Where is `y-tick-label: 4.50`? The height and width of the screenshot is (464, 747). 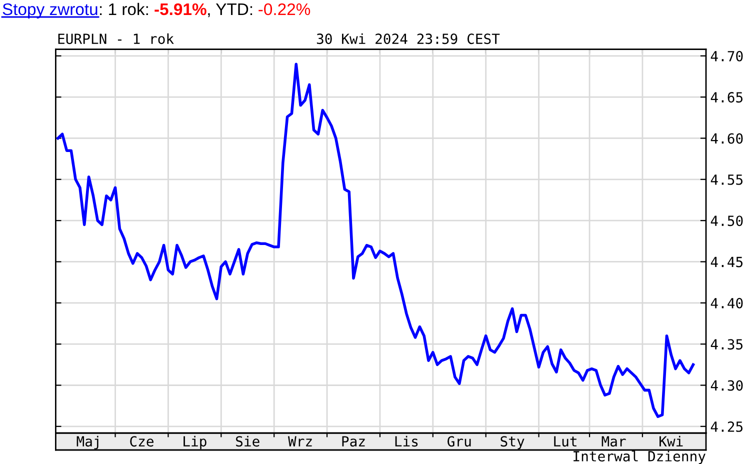 y-tick-label: 4.50 is located at coordinates (726, 221).